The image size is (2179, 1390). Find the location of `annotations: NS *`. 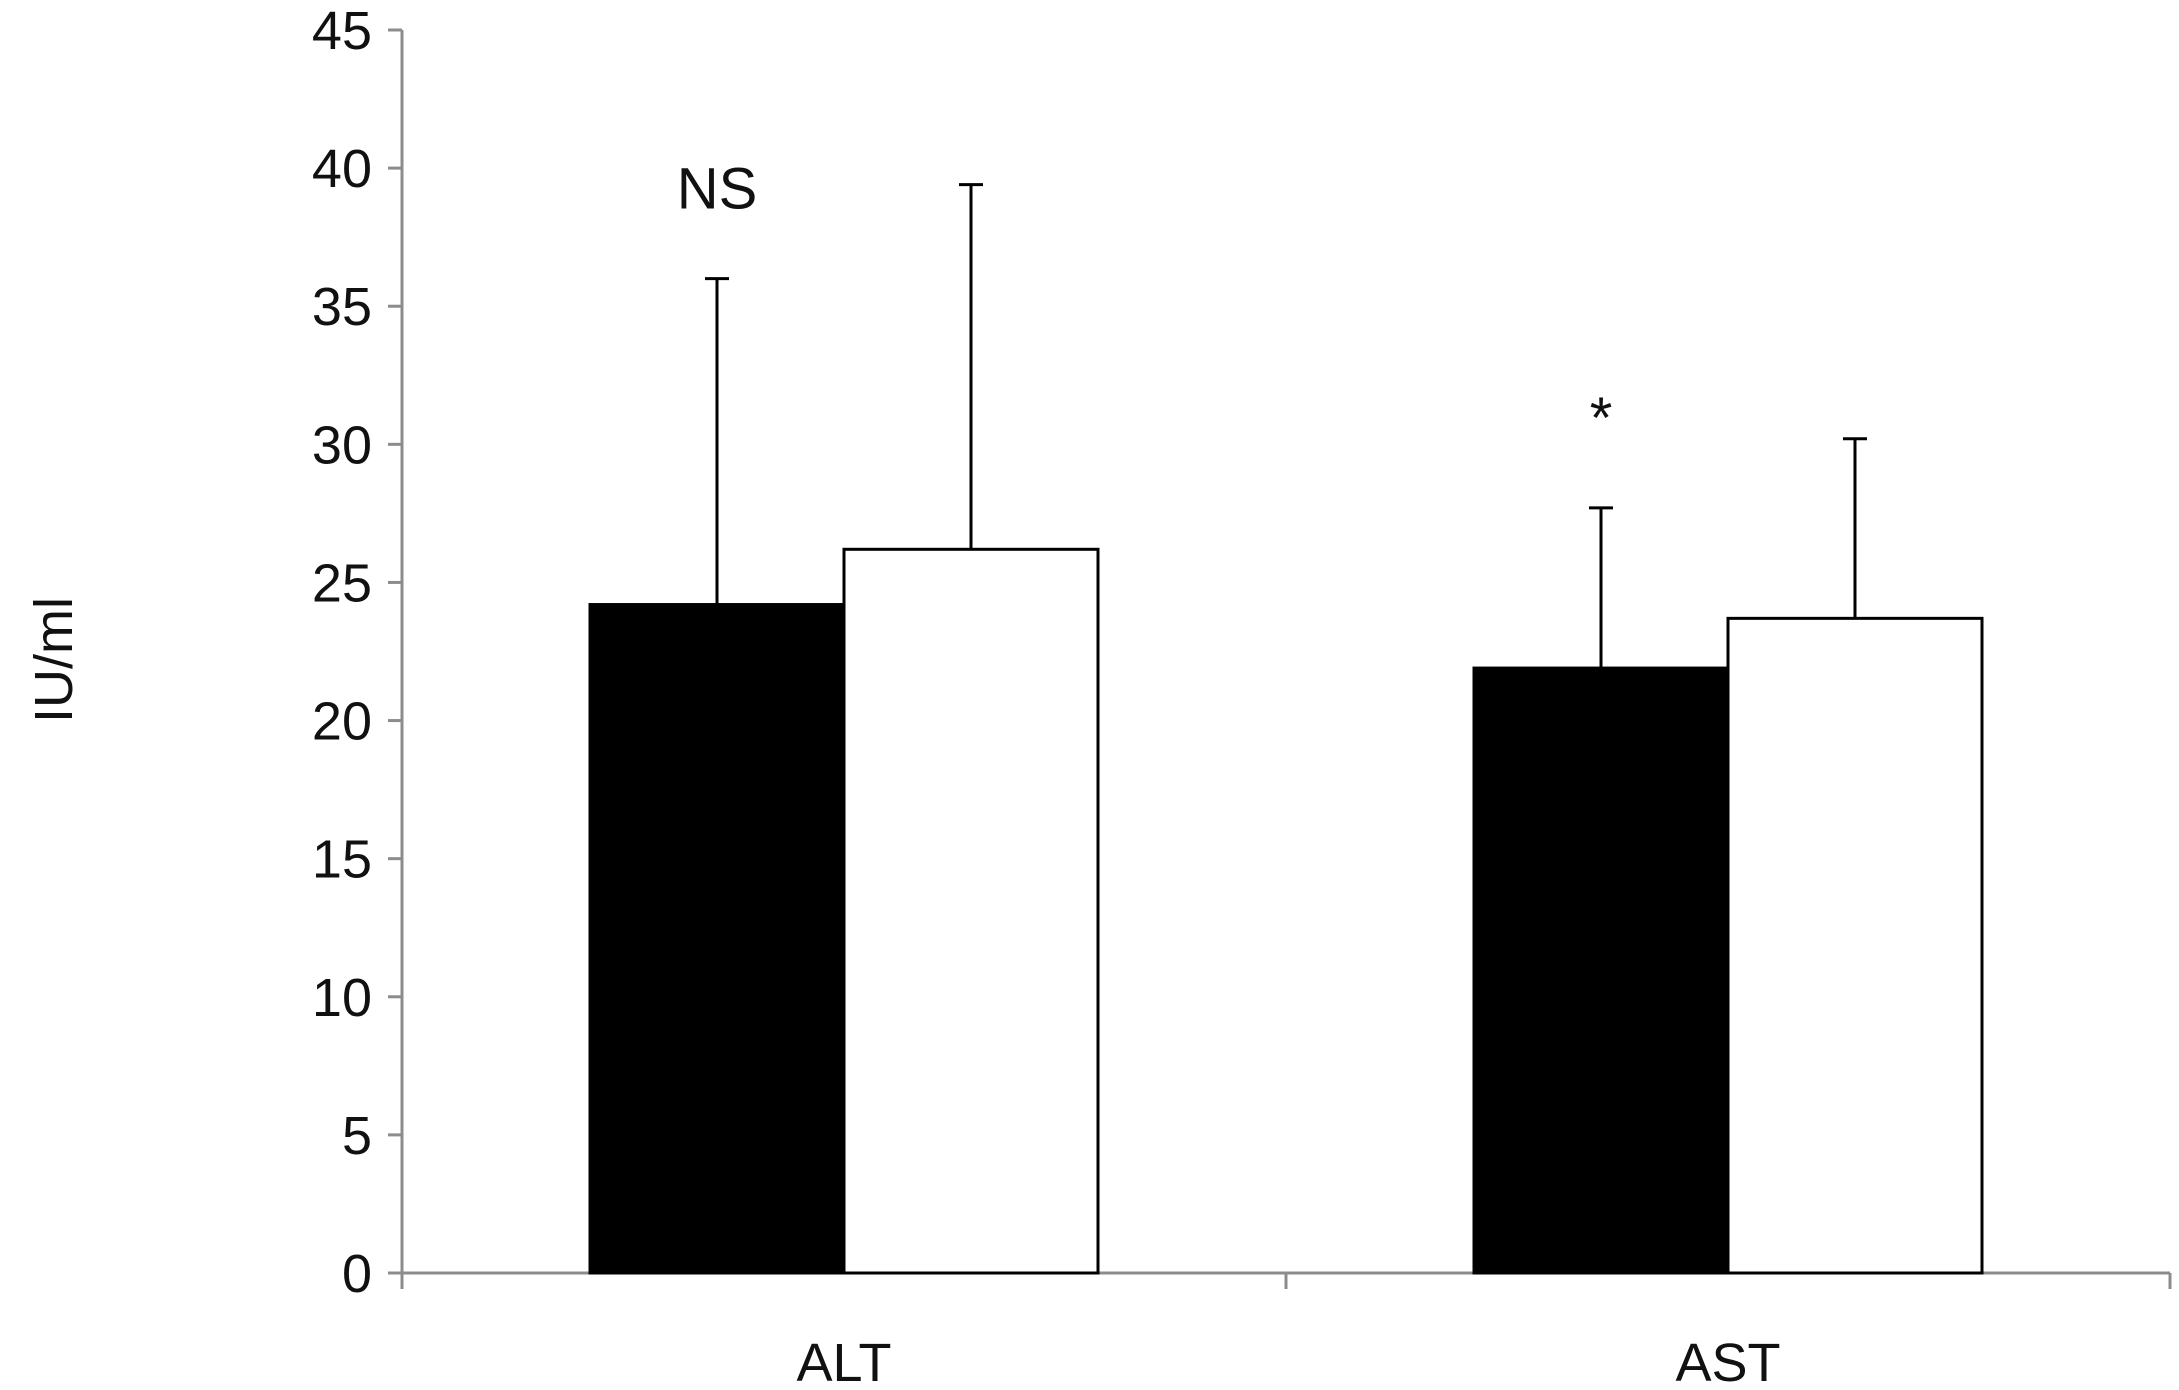

annotations: NS * is located at coordinates (1145, 304).